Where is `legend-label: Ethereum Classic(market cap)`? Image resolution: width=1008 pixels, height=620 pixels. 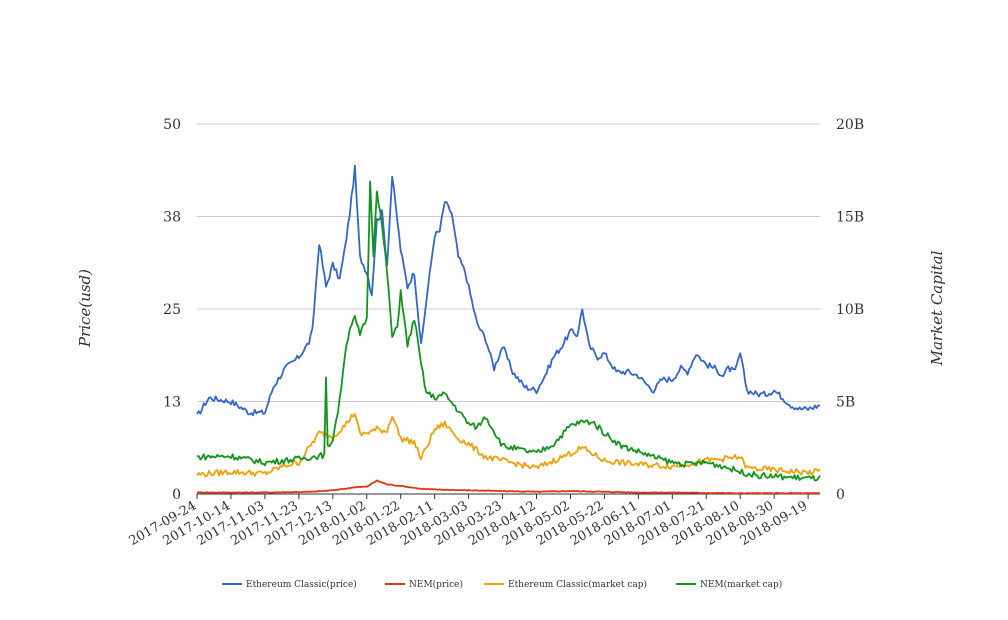 legend-label: Ethereum Classic(market cap) is located at coordinates (577, 584).